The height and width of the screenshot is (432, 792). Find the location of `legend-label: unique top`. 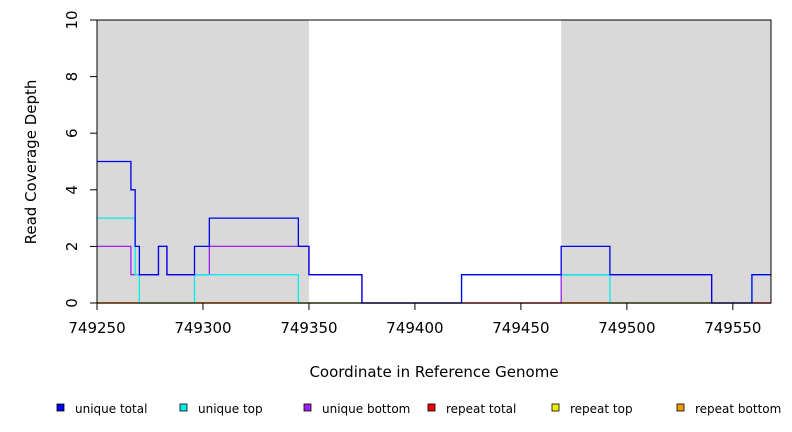

legend-label: unique top is located at coordinates (230, 409).